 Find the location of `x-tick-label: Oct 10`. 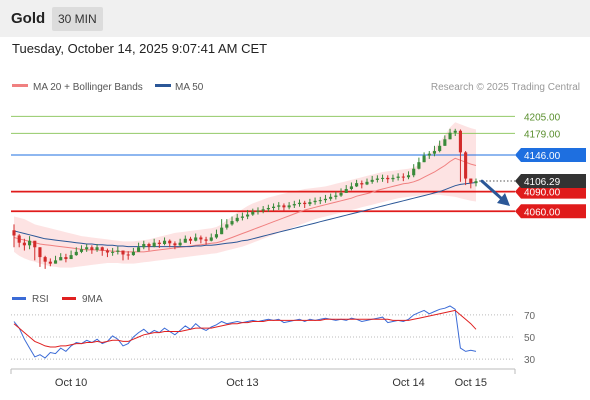

x-tick-label: Oct 10 is located at coordinates (71, 383).